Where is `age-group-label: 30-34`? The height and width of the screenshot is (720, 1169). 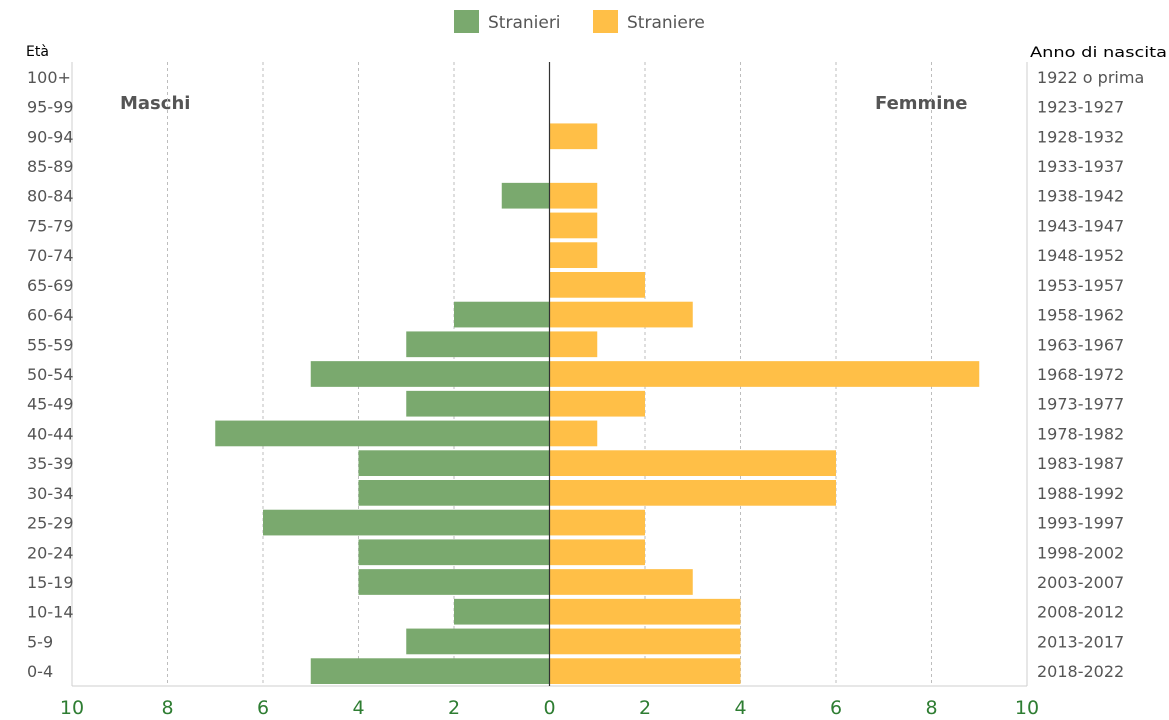 age-group-label: 30-34 is located at coordinates (50, 493).